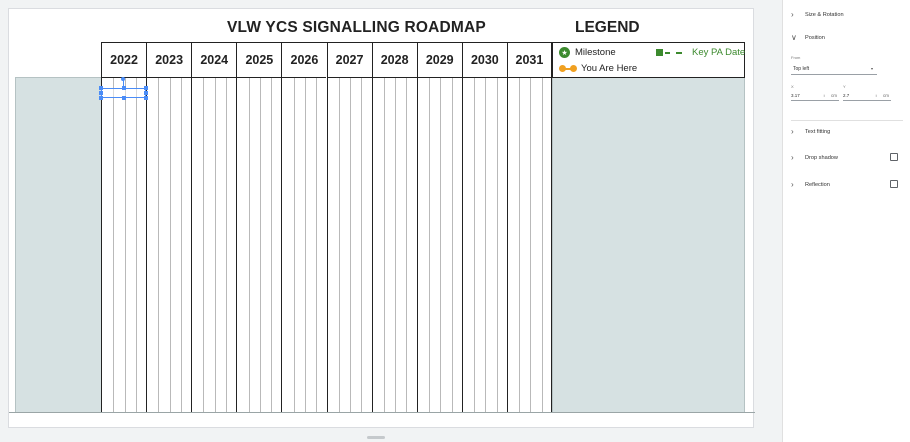 The height and width of the screenshot is (442, 910). I want to click on year-header: 2026, so click(304, 60).